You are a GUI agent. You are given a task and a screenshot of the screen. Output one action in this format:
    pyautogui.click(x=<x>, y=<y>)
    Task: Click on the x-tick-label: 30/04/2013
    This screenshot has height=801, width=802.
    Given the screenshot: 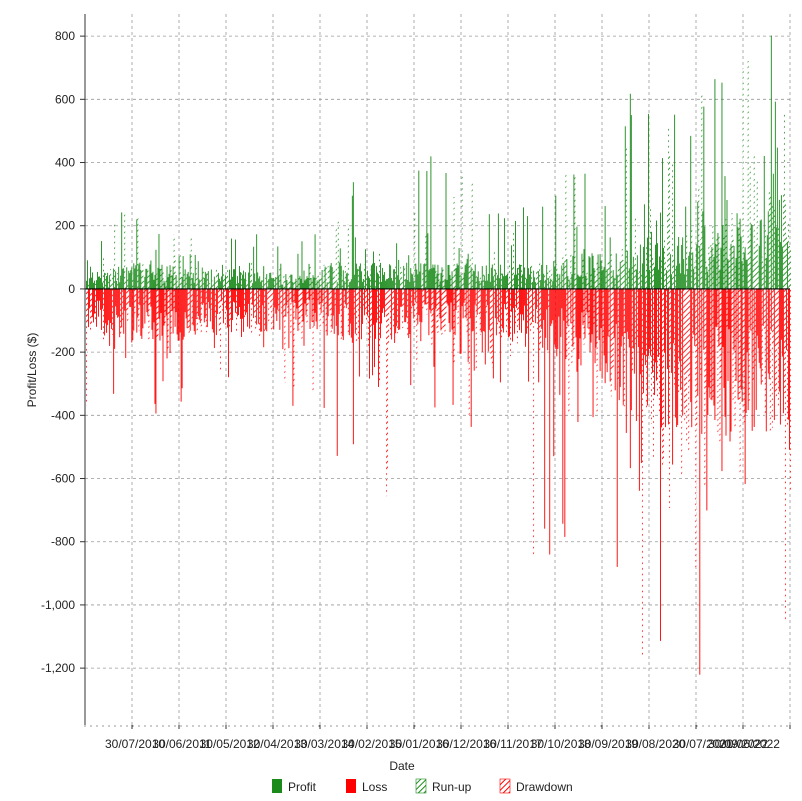 What is the action you would take?
    pyautogui.click(x=277, y=744)
    